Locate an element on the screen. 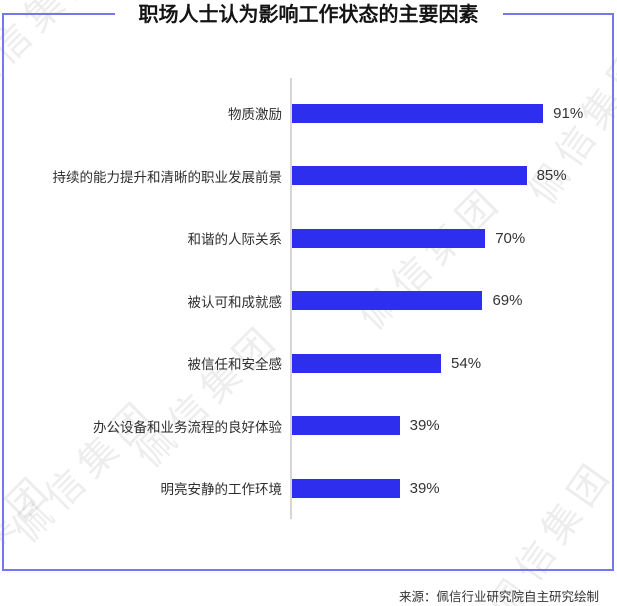 This screenshot has height=606, width=617. category-label: 物质激励 is located at coordinates (255, 115).